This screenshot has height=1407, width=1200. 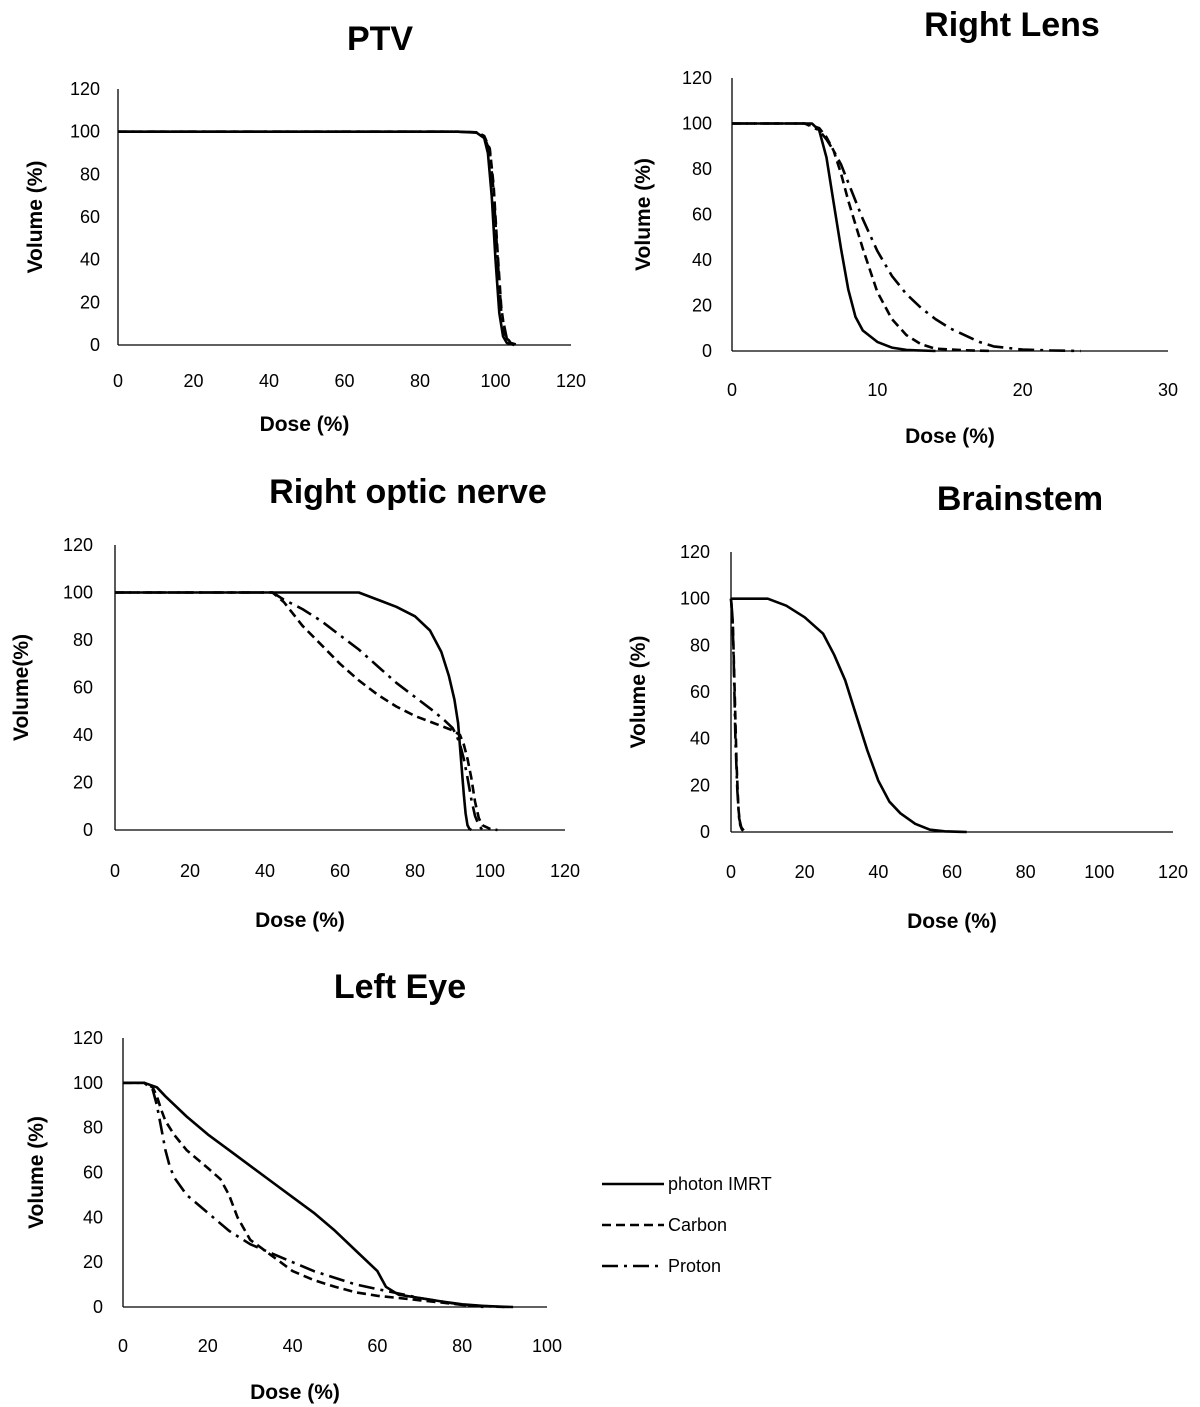 What do you see at coordinates (1168, 390) in the screenshot?
I see `x-tick-label: 30` at bounding box center [1168, 390].